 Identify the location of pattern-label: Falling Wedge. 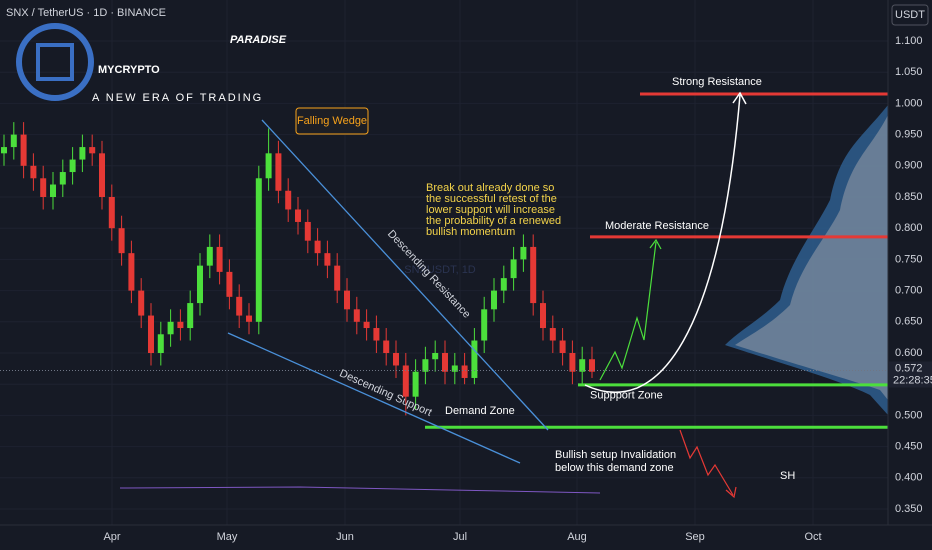
(332, 121).